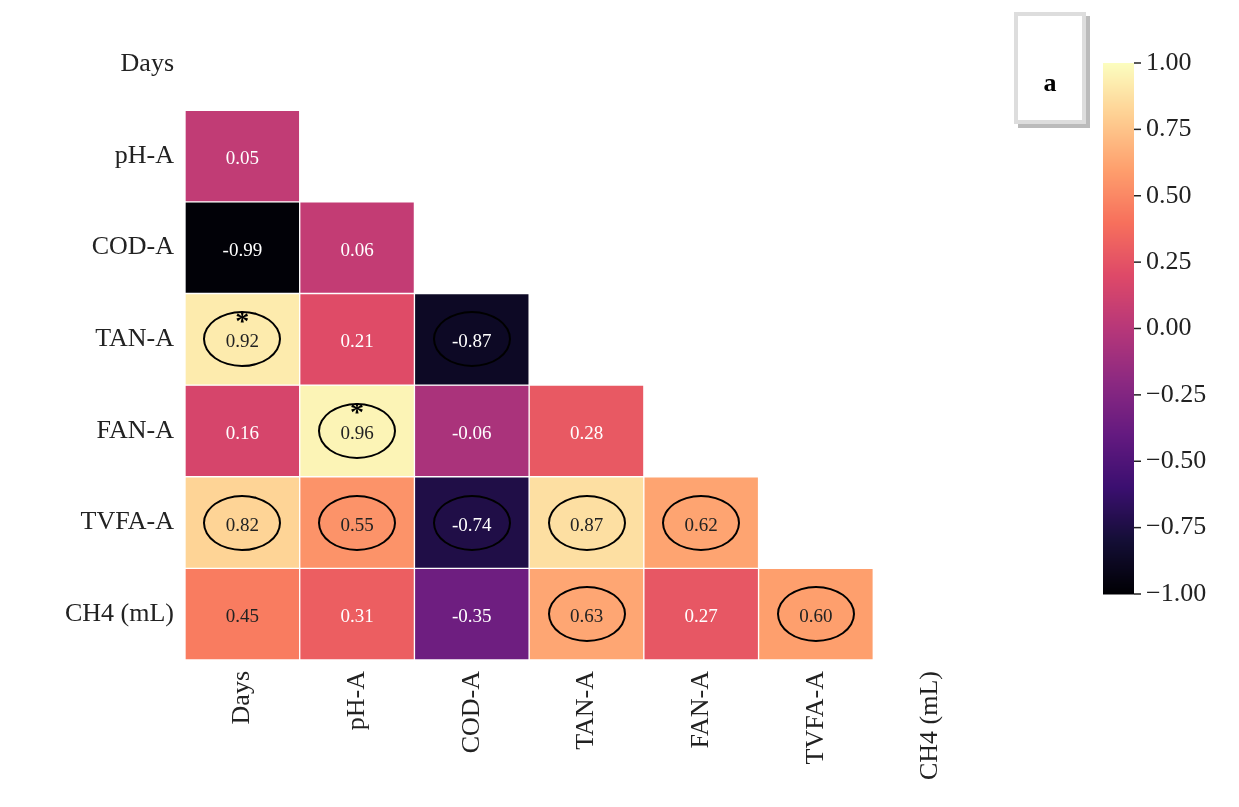 This screenshot has height=807, width=1239. Describe the element at coordinates (242, 249) in the screenshot. I see `data-label: -0.99` at that location.